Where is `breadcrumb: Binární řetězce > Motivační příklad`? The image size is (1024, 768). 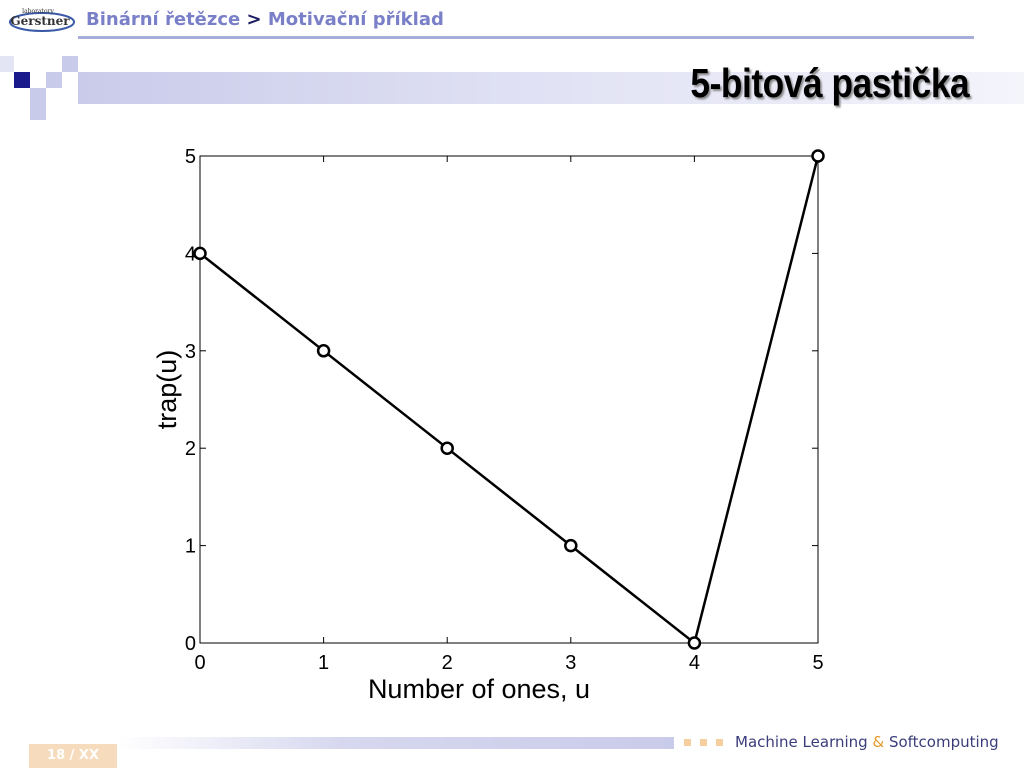 breadcrumb: Binární řetězce > Motivační příklad is located at coordinates (265, 19).